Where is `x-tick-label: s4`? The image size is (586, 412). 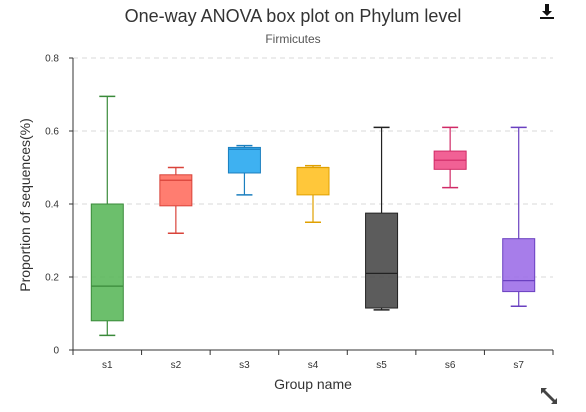 x-tick-label: s4 is located at coordinates (313, 365).